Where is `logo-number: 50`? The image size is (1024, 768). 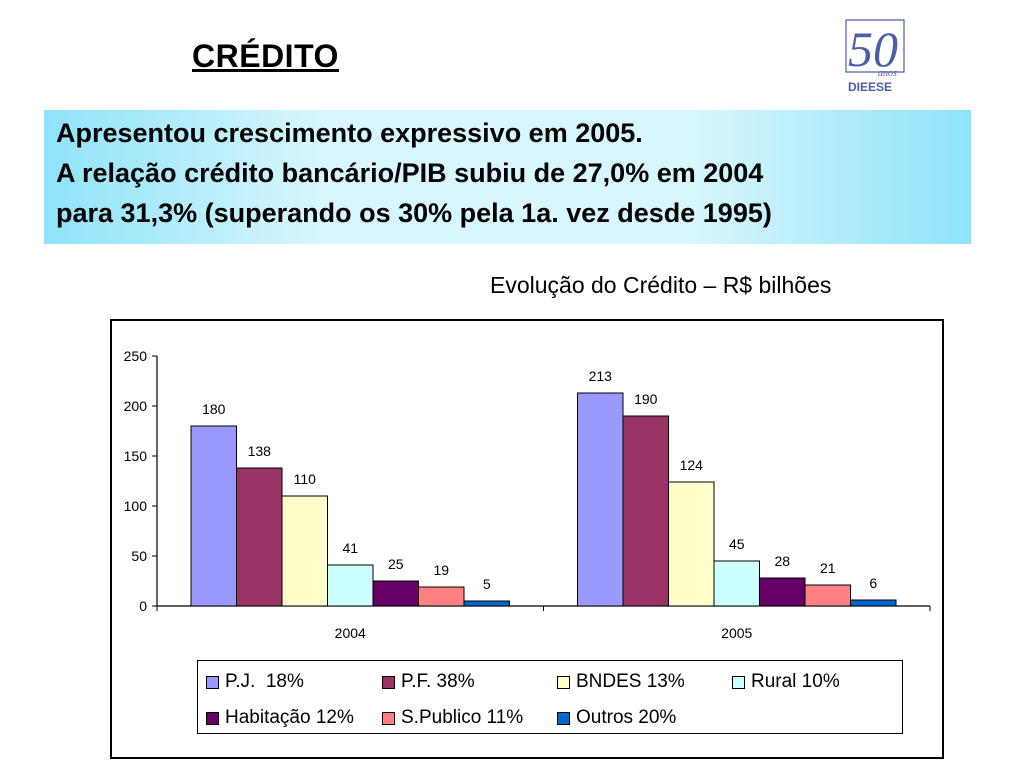
logo-number: 50 is located at coordinates (873, 49).